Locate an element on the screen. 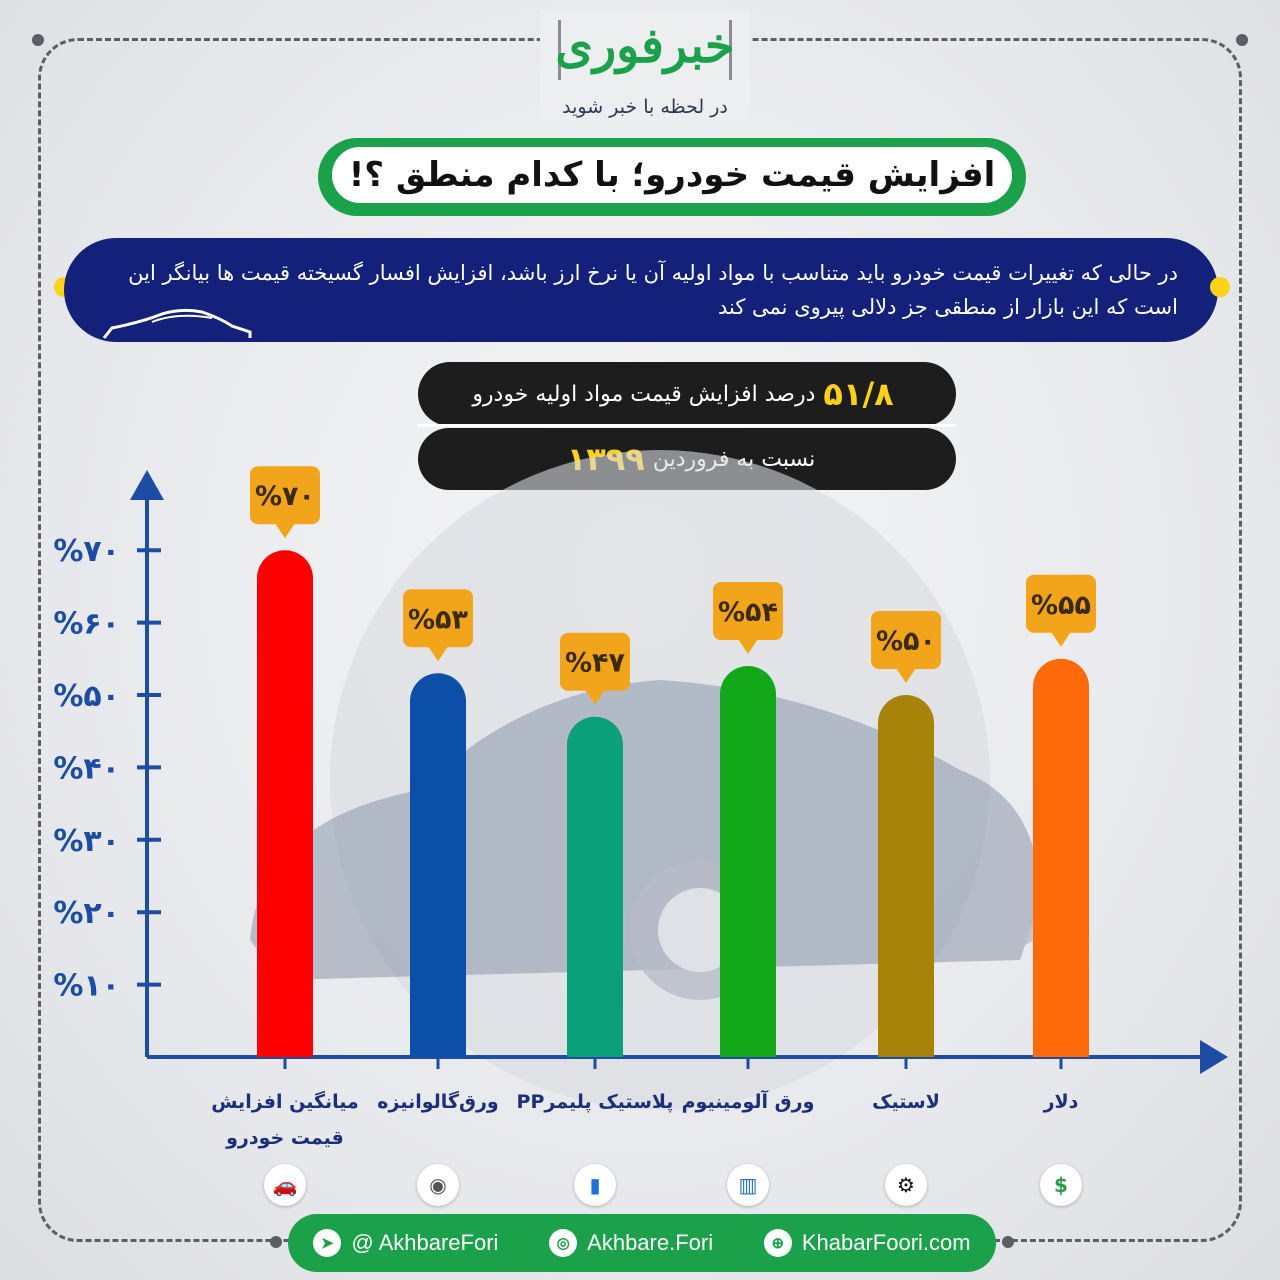 This screenshot has width=1280, height=1280. category-label: ورق آلومینیوم is located at coordinates (748, 1102).